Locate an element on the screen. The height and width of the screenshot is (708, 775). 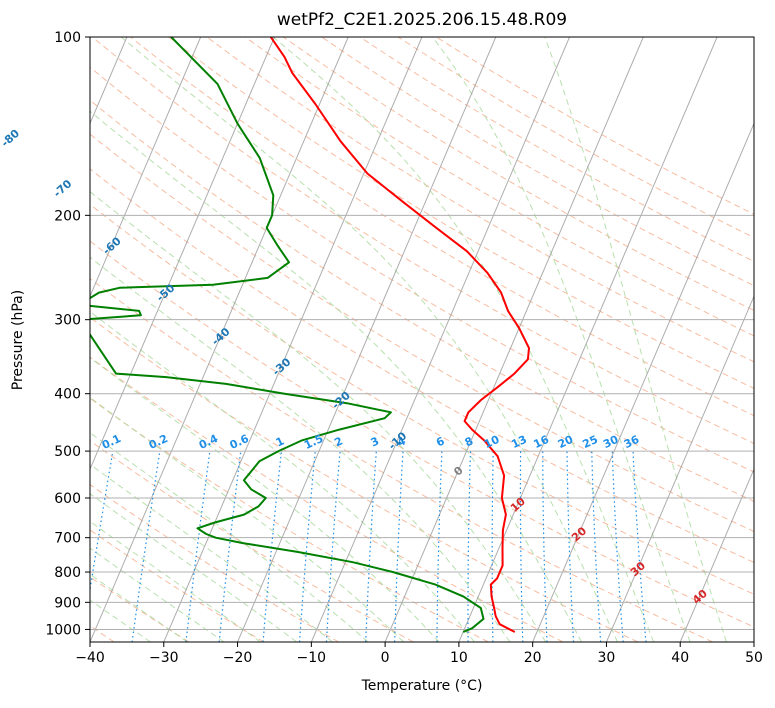
y-tick-label: 400 is located at coordinates (67, 395).